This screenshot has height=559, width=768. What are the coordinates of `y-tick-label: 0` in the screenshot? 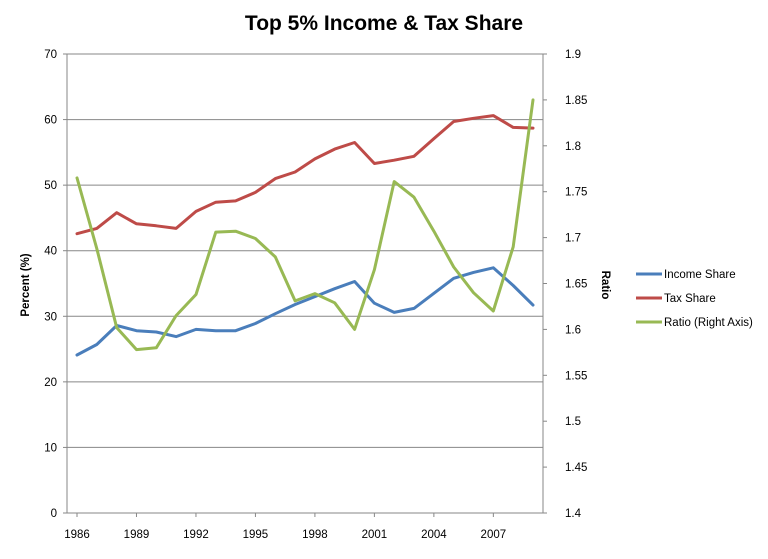 It's located at (54, 514).